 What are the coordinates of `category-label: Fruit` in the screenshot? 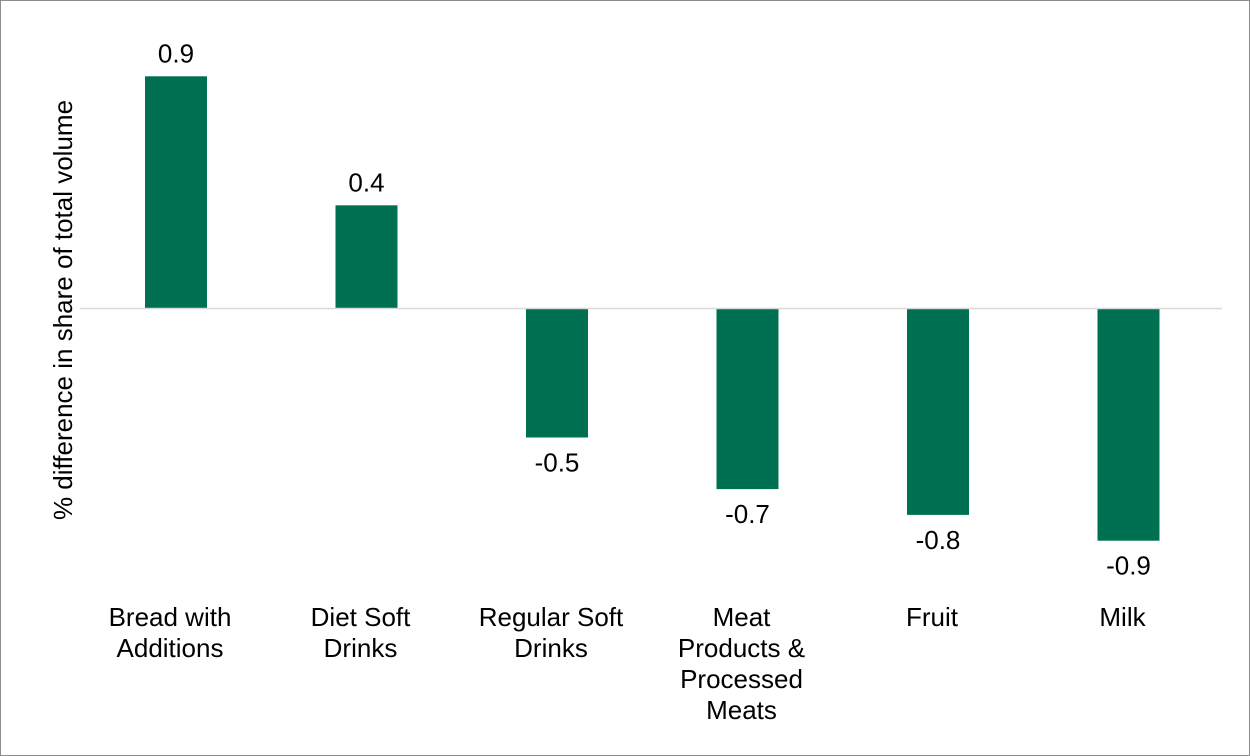 It's located at (932, 617).